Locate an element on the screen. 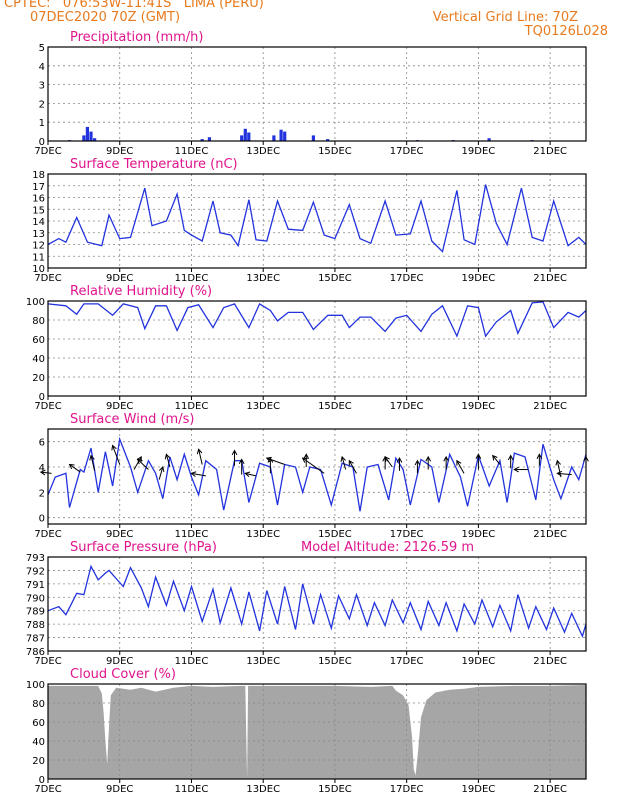 The image size is (618, 800). cloud-xtick-label: 9DEC is located at coordinates (119, 789).